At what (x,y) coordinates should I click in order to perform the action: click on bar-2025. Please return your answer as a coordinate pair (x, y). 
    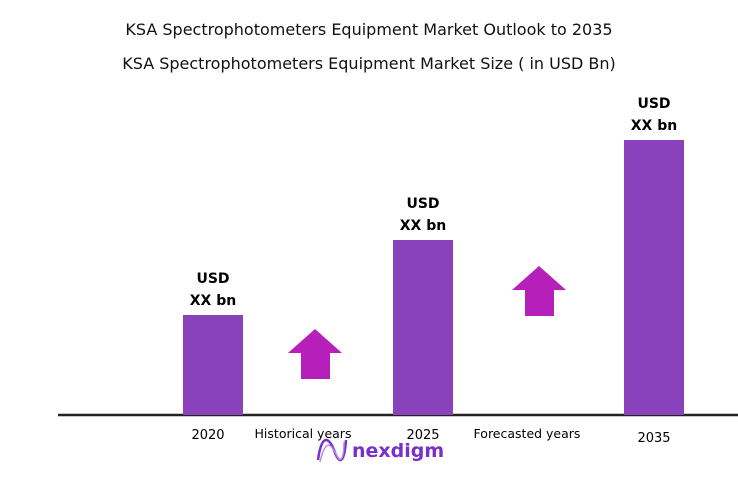
    Looking at the image, I should click on (423, 327).